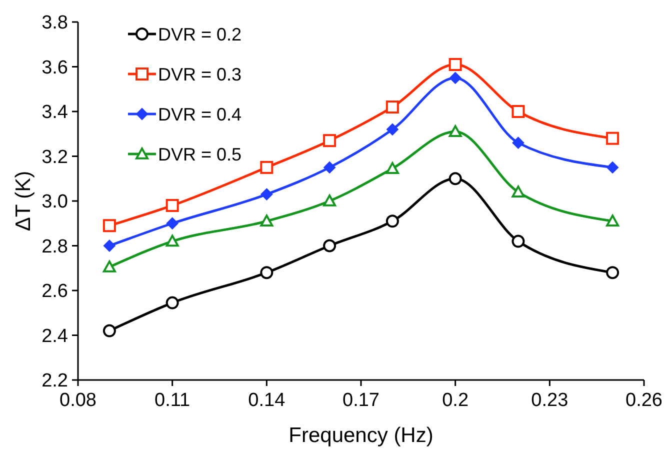 Image resolution: width=670 pixels, height=454 pixels. Describe the element at coordinates (200, 114) in the screenshot. I see `legend-label: DVR = 0.4` at that location.